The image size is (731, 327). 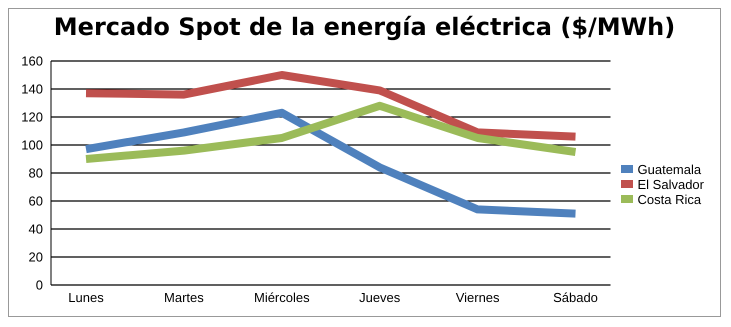 I want to click on chart-title: Mercado Spot de la energía eléctrica ($/MWh), so click(x=364, y=28).